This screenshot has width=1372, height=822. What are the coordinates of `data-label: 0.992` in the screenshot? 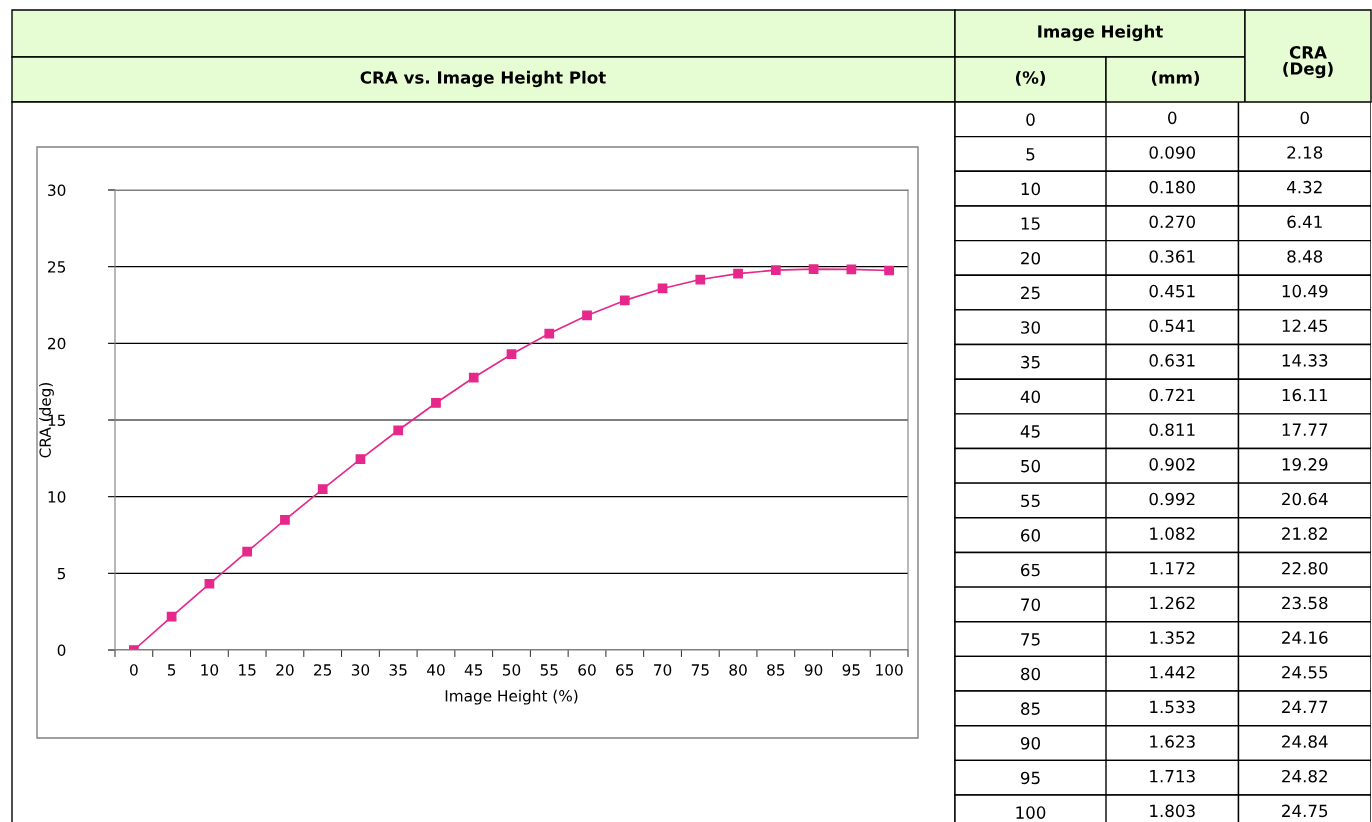 It's located at (1172, 499).